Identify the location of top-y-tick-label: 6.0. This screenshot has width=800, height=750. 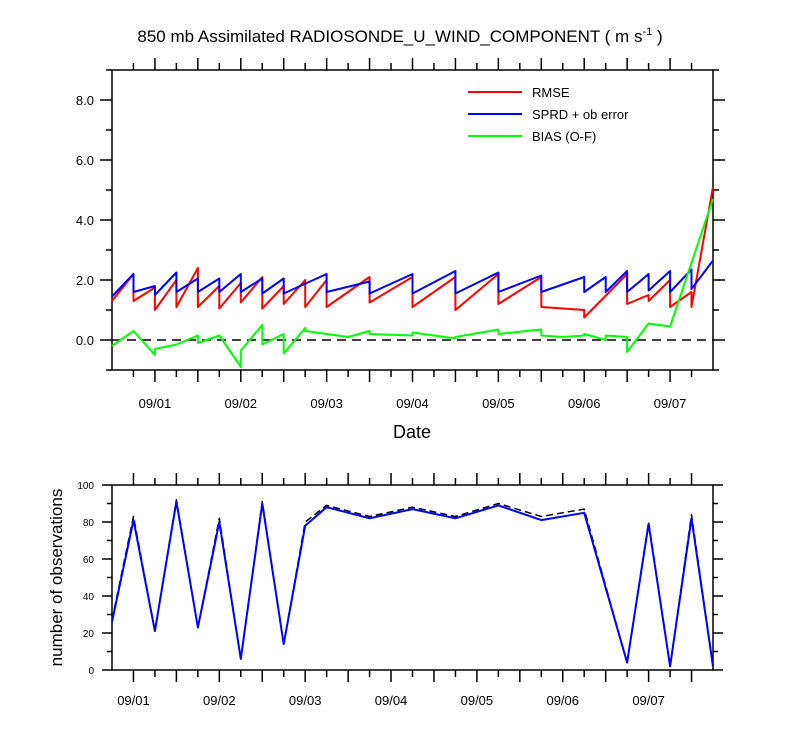
(85, 160).